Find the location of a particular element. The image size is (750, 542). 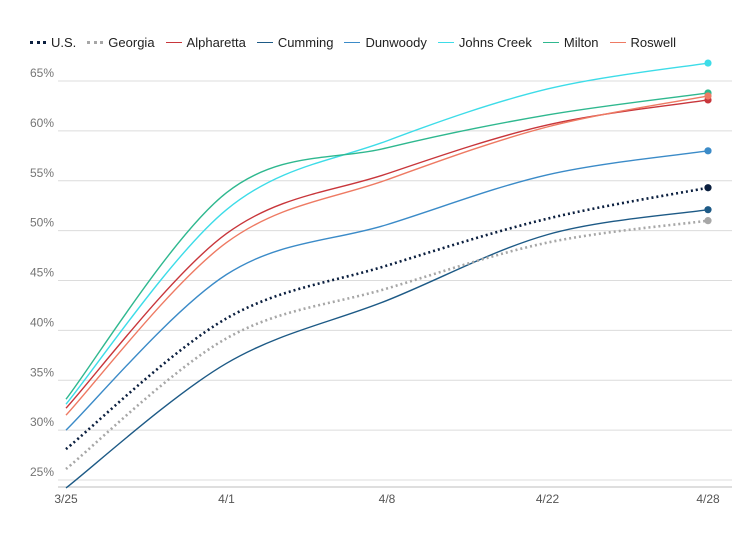

x-tick-label: 4/8 is located at coordinates (387, 499).